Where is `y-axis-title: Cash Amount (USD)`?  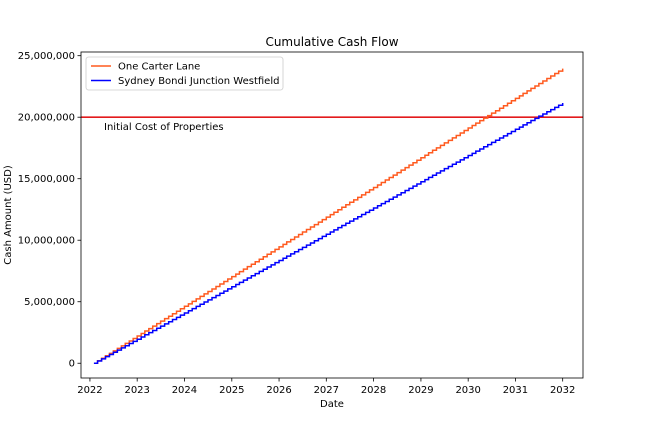 y-axis-title: Cash Amount (USD) is located at coordinates (8, 215).